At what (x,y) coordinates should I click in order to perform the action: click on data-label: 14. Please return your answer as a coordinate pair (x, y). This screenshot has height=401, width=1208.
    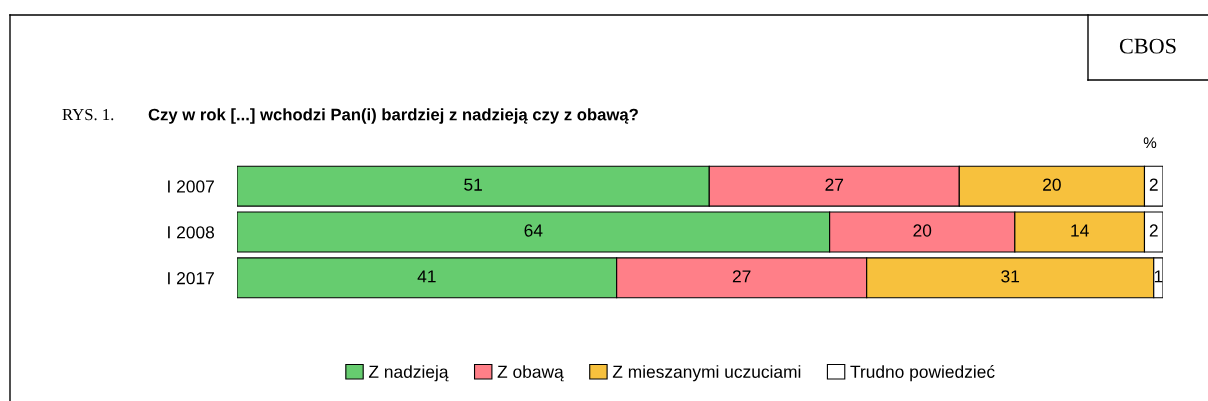
    Looking at the image, I should click on (1080, 230).